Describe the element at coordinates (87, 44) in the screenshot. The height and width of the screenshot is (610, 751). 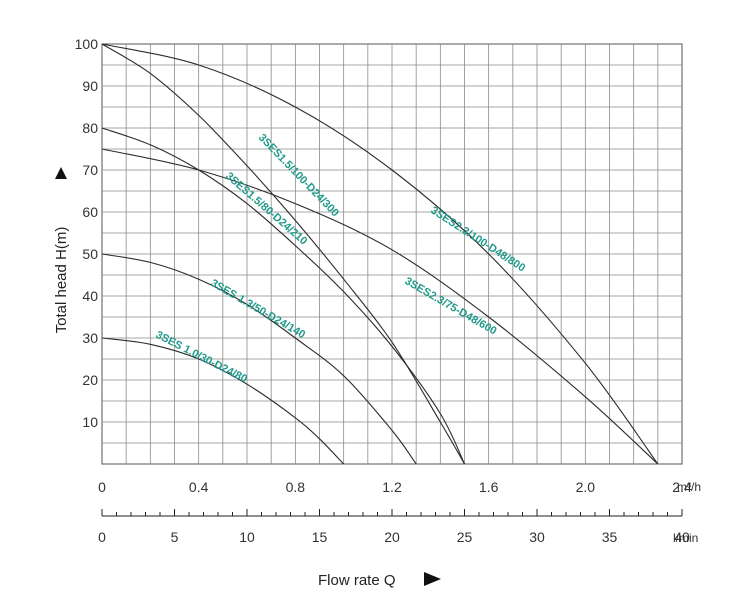
I see `y-tick-label: 100` at that location.